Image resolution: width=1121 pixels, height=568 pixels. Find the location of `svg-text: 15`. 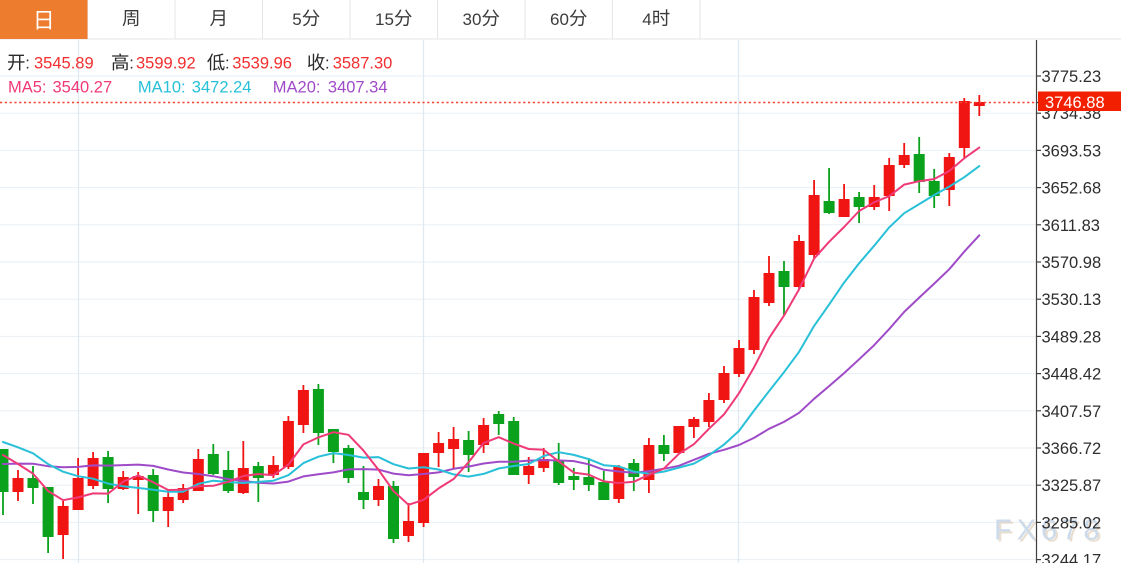

svg-text: 15 is located at coordinates (384, 19).